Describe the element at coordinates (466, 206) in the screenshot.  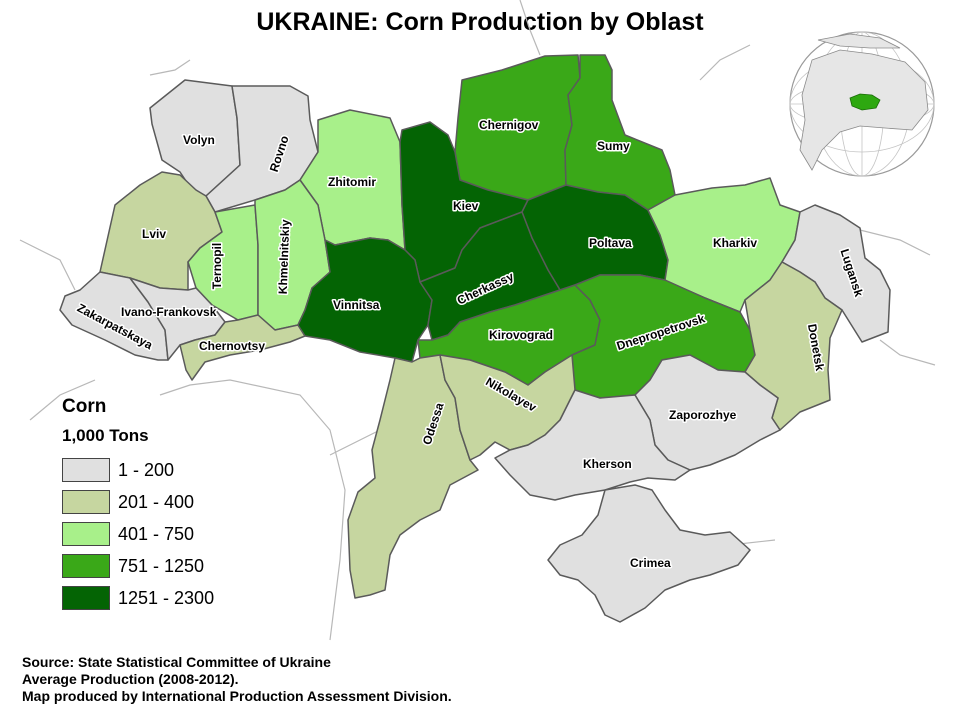
I see `label-kiev: Kiev` at that location.